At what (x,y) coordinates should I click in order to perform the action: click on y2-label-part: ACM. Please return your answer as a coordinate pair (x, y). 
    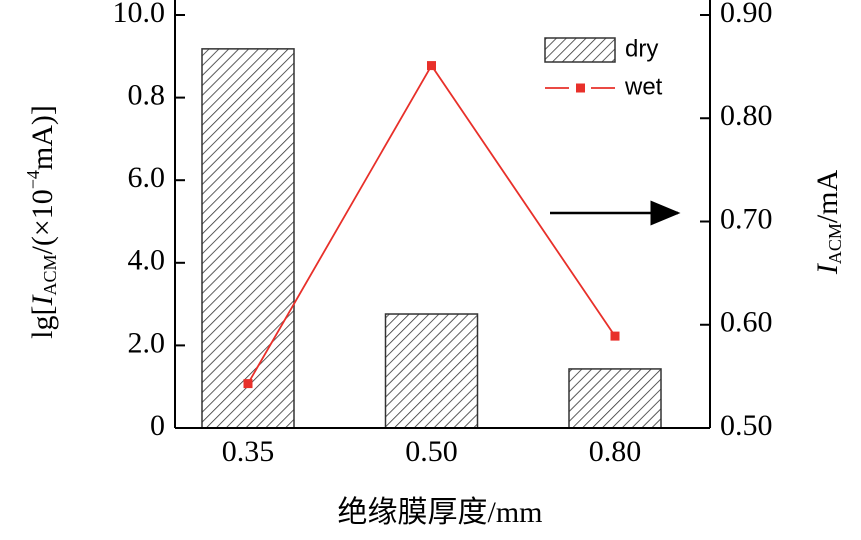
    Looking at the image, I should click on (835, 243).